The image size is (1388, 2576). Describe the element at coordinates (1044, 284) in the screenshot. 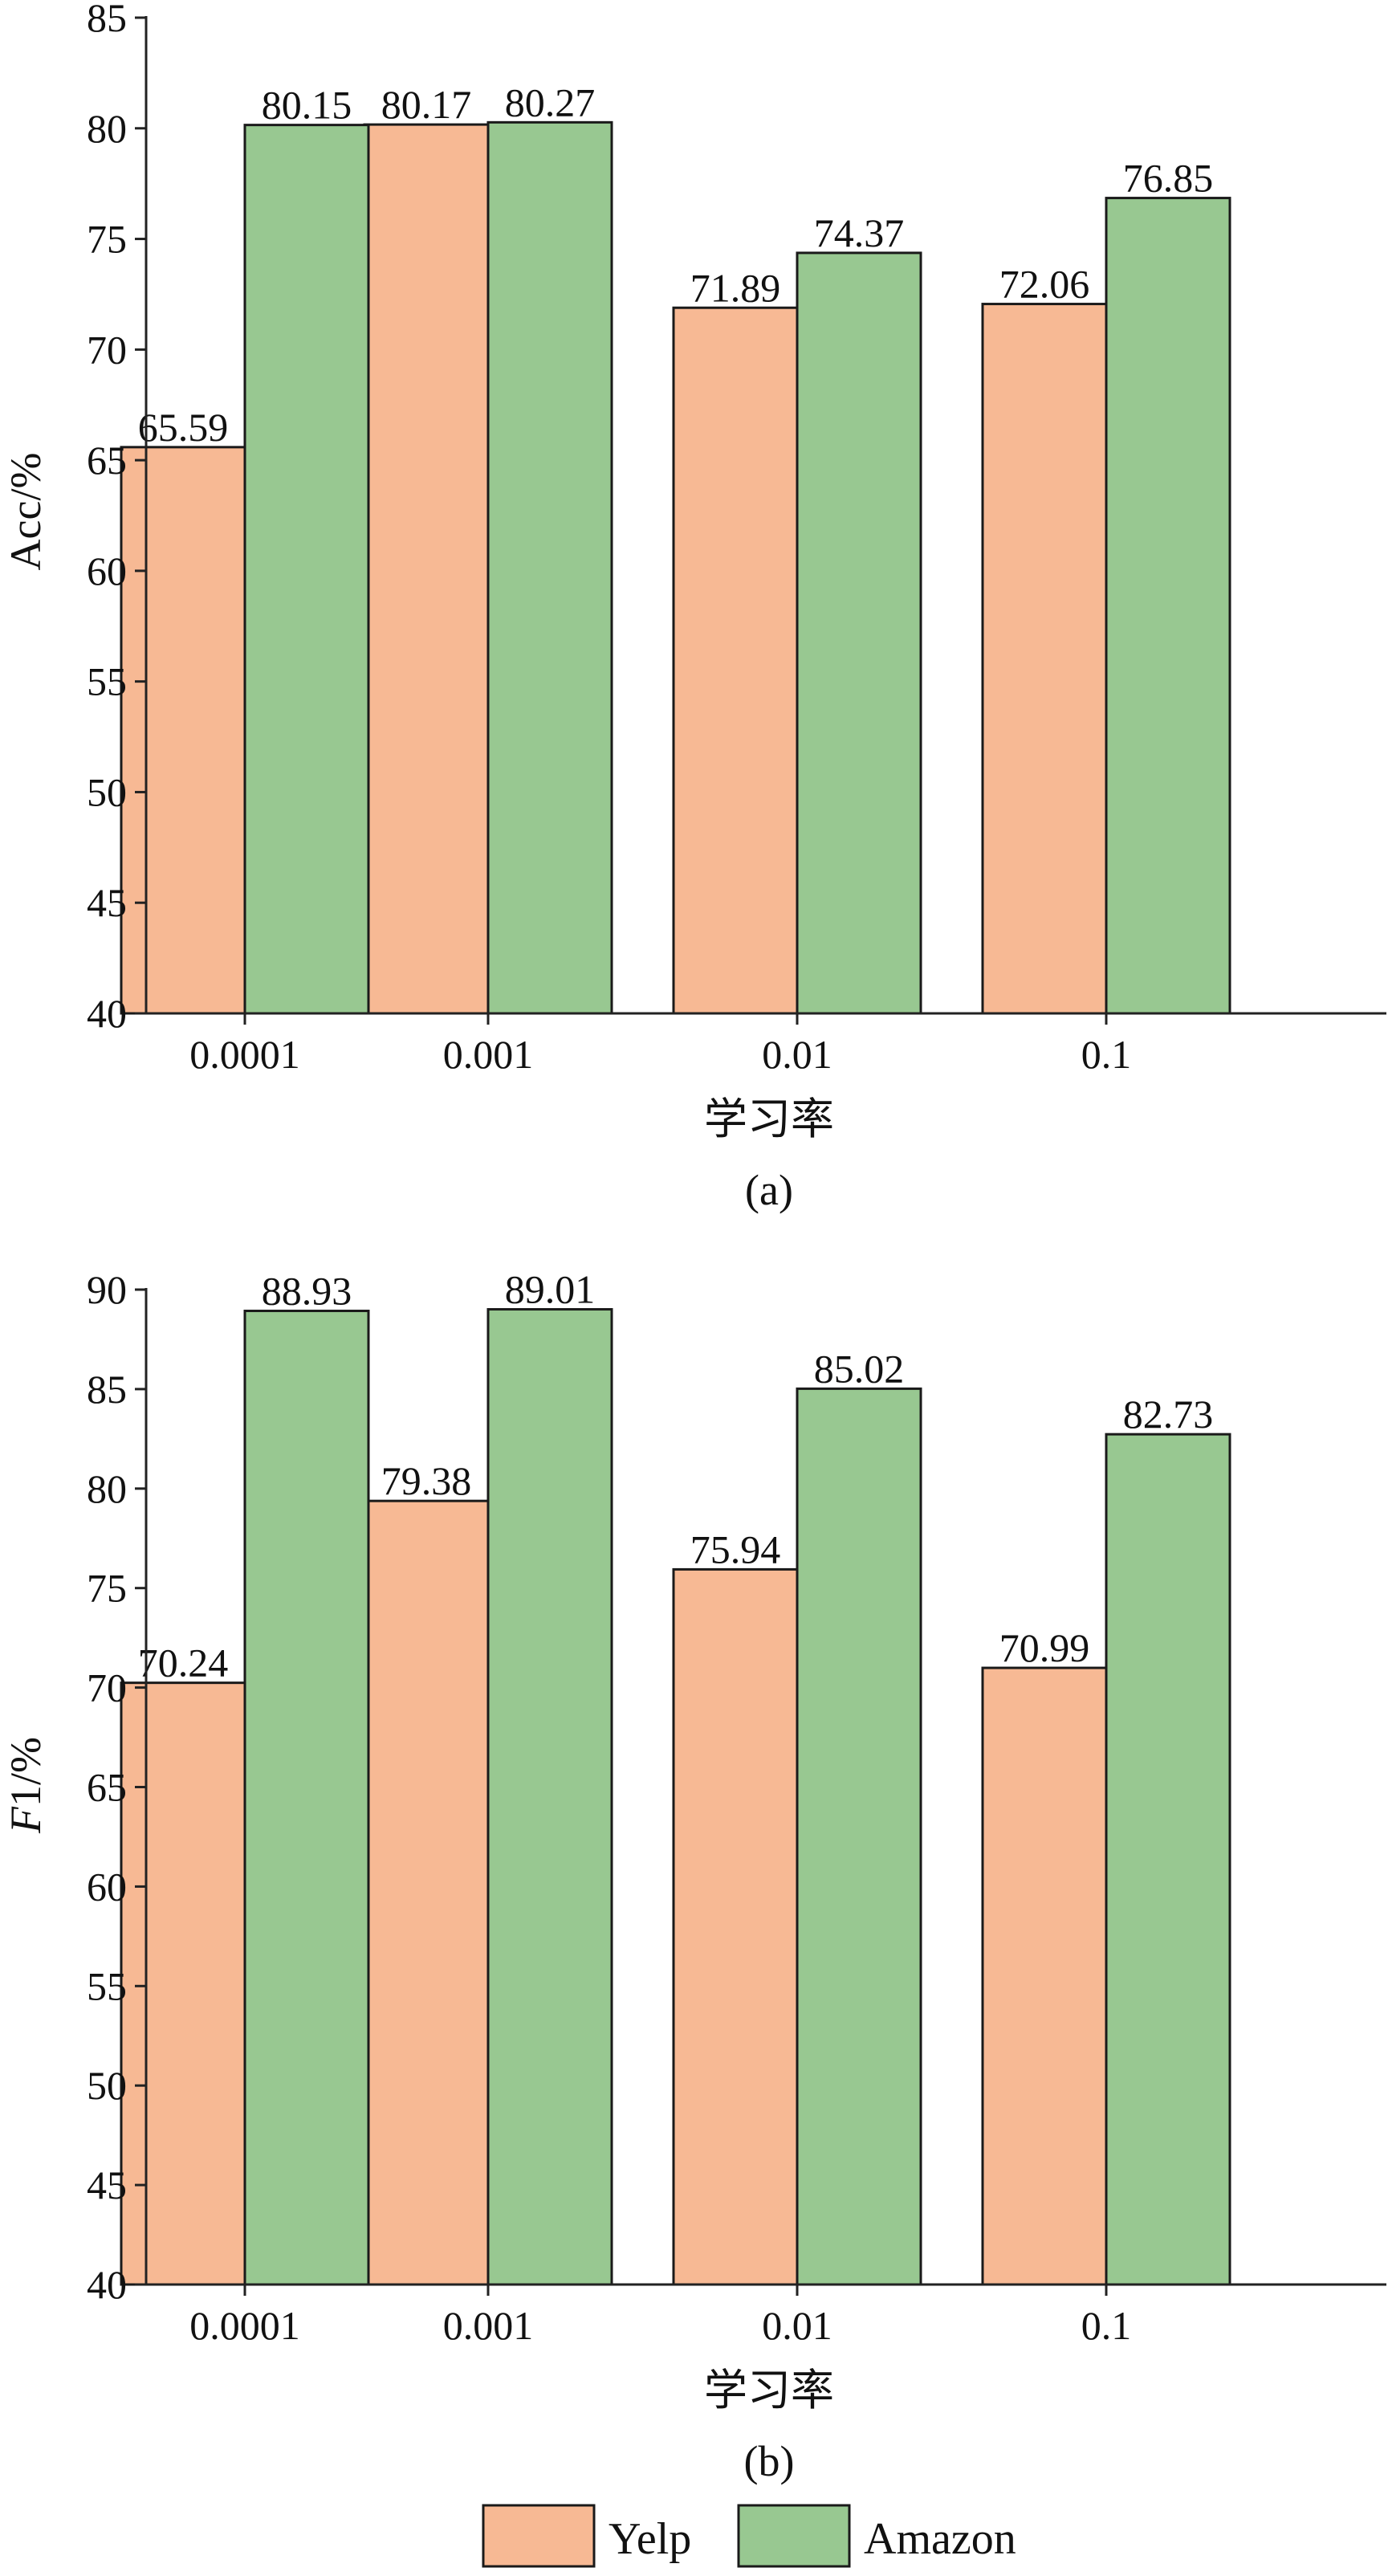

I see `panel-a-data-label-yelp-0.1: 72.06` at that location.